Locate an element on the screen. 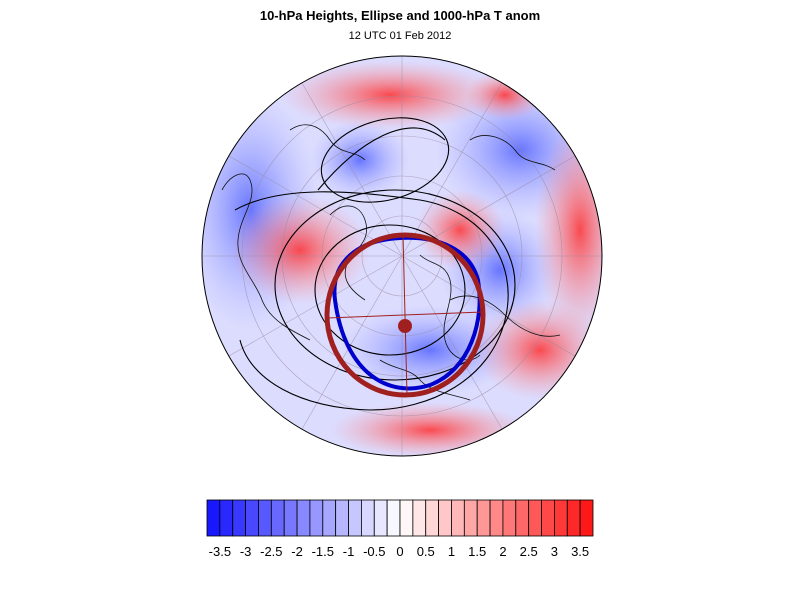 The image size is (800, 600). colorbar-tick-label: -1 is located at coordinates (349, 551).